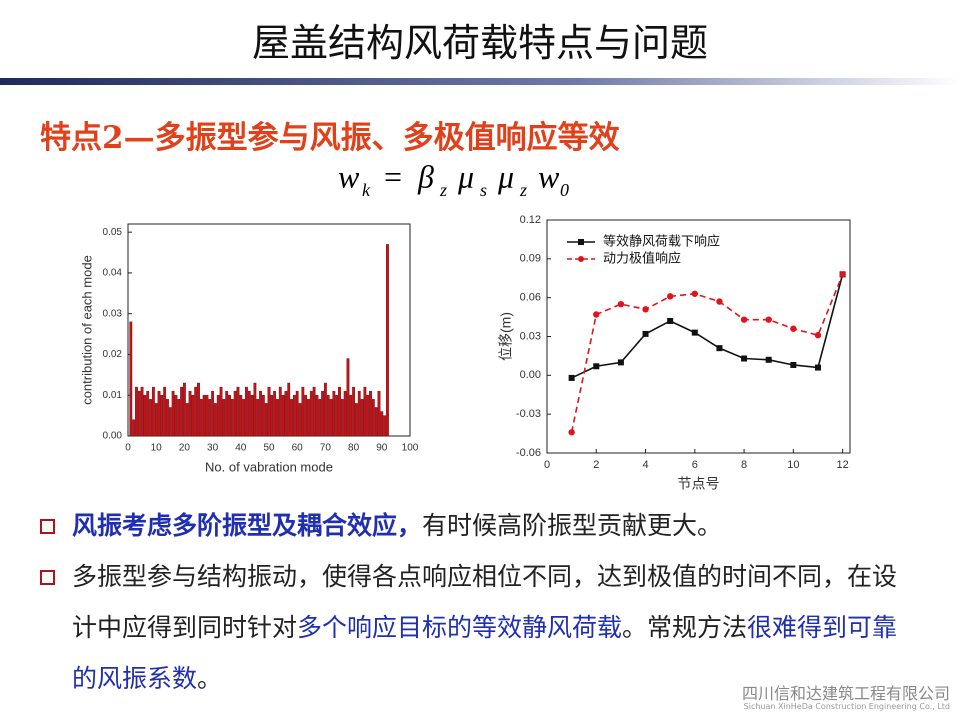 Image resolution: width=960 pixels, height=720 pixels. I want to click on bullet-text: 多个响应目标的等效静风荷载, so click(460, 627).